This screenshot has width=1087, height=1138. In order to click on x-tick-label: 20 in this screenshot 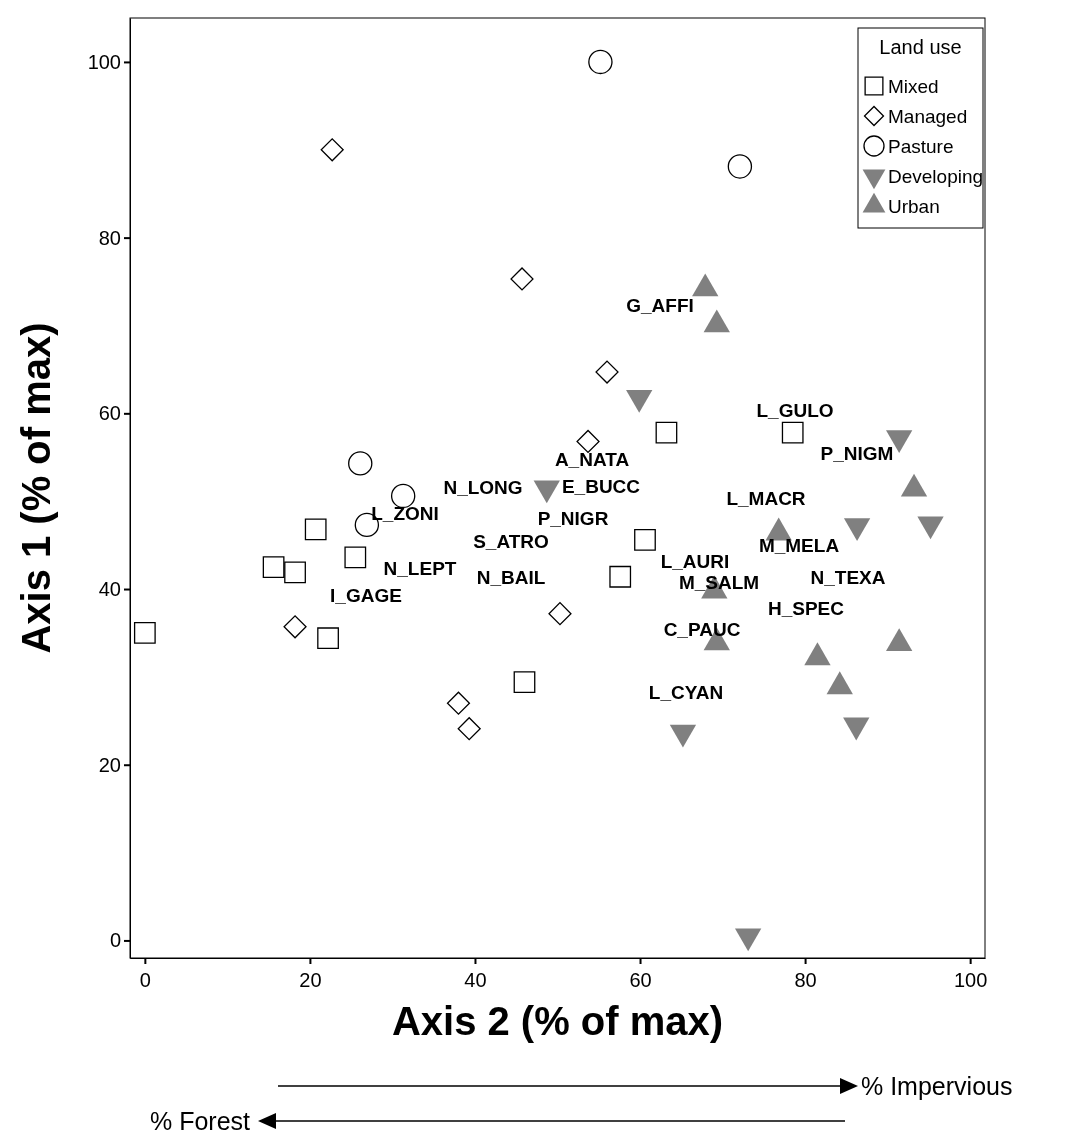, I will do `click(310, 980)`.